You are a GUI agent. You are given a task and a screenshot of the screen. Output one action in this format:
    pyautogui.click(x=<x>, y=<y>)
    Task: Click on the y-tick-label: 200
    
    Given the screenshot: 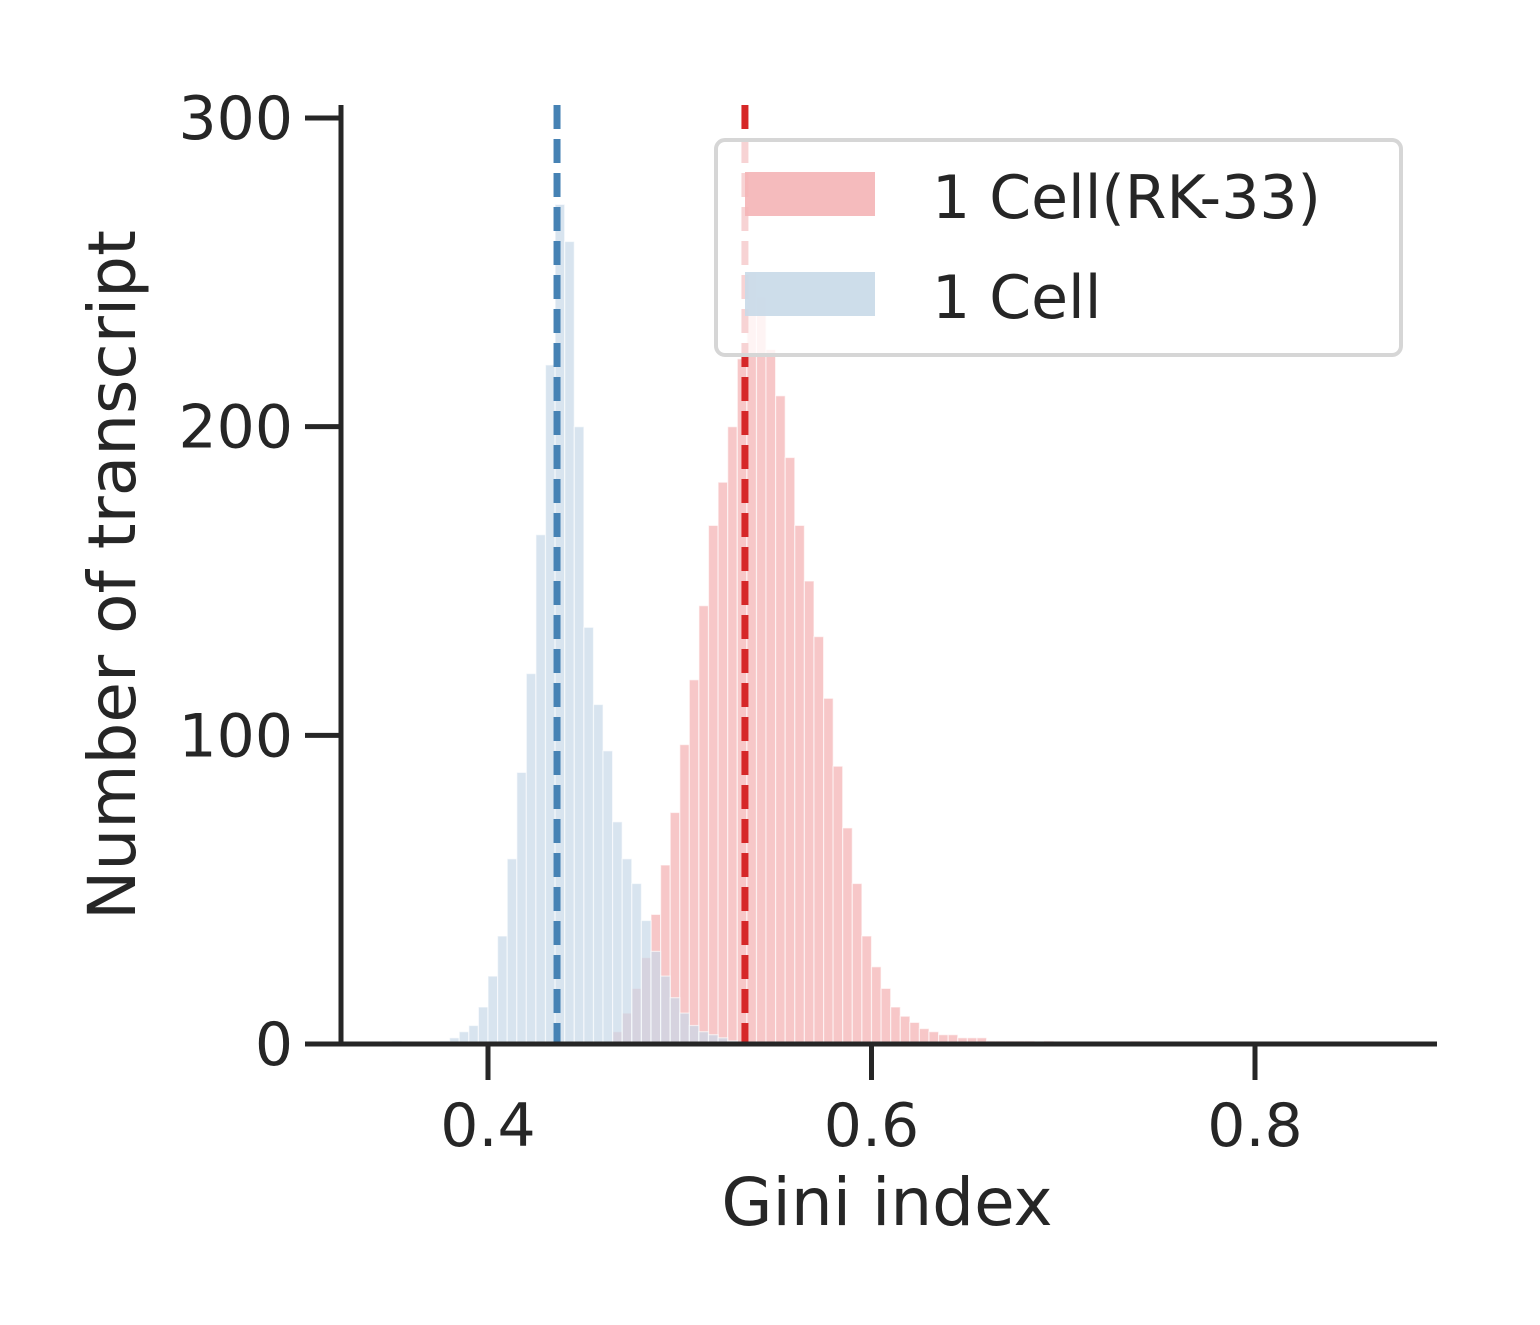 What is the action you would take?
    pyautogui.click(x=235, y=428)
    